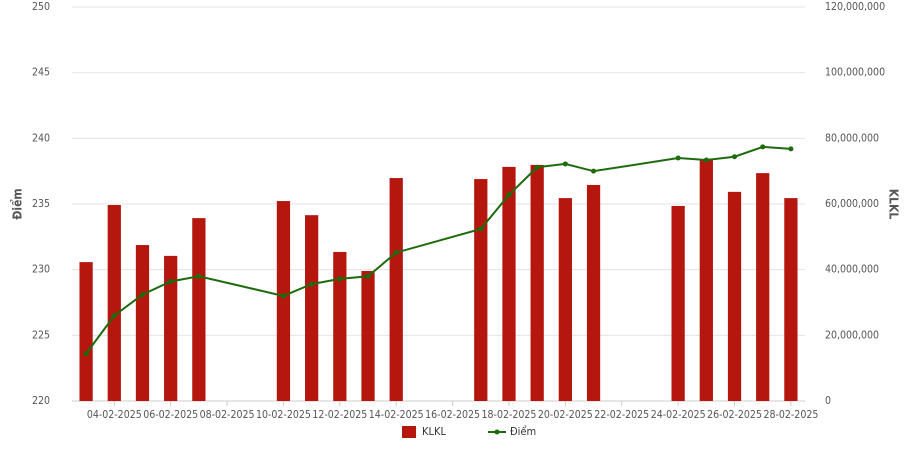 This screenshot has width=910, height=462. What do you see at coordinates (339, 415) in the screenshot?
I see `x-tick-label: 12-02-2025` at bounding box center [339, 415].